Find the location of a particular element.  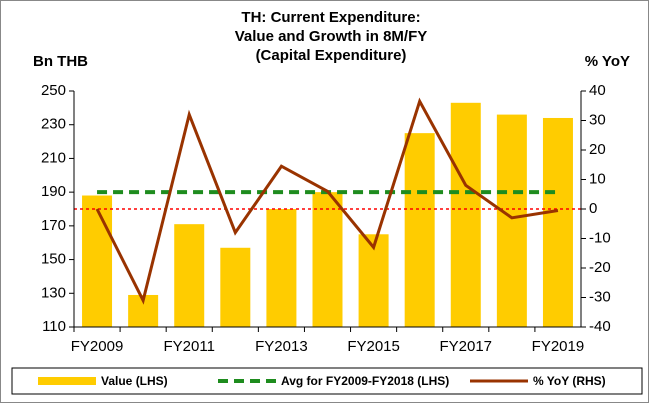

x-tick-label: FY2011 is located at coordinates (189, 346).